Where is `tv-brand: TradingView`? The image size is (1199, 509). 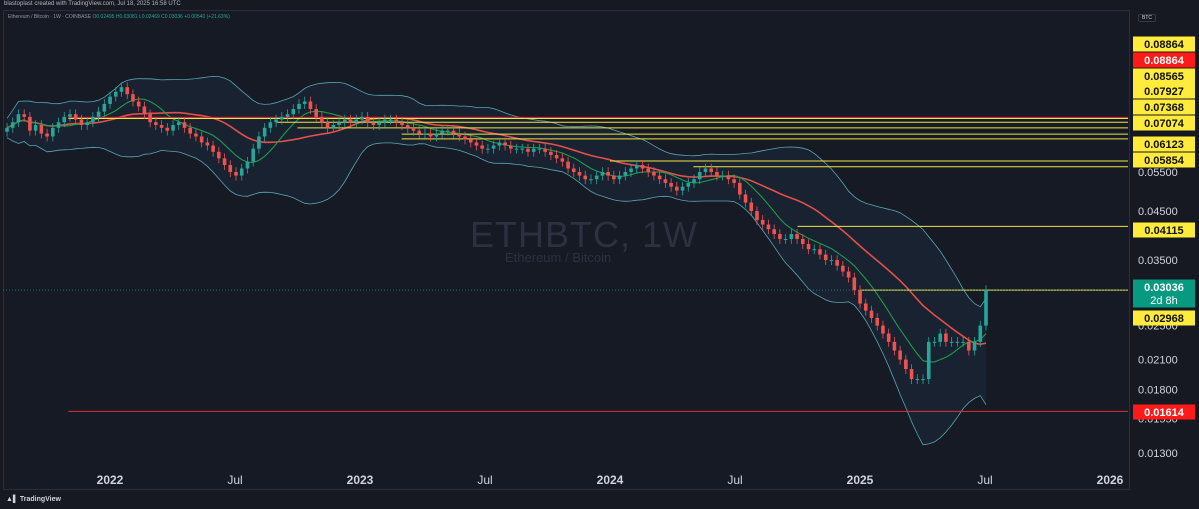 tv-brand: TradingView is located at coordinates (40, 499).